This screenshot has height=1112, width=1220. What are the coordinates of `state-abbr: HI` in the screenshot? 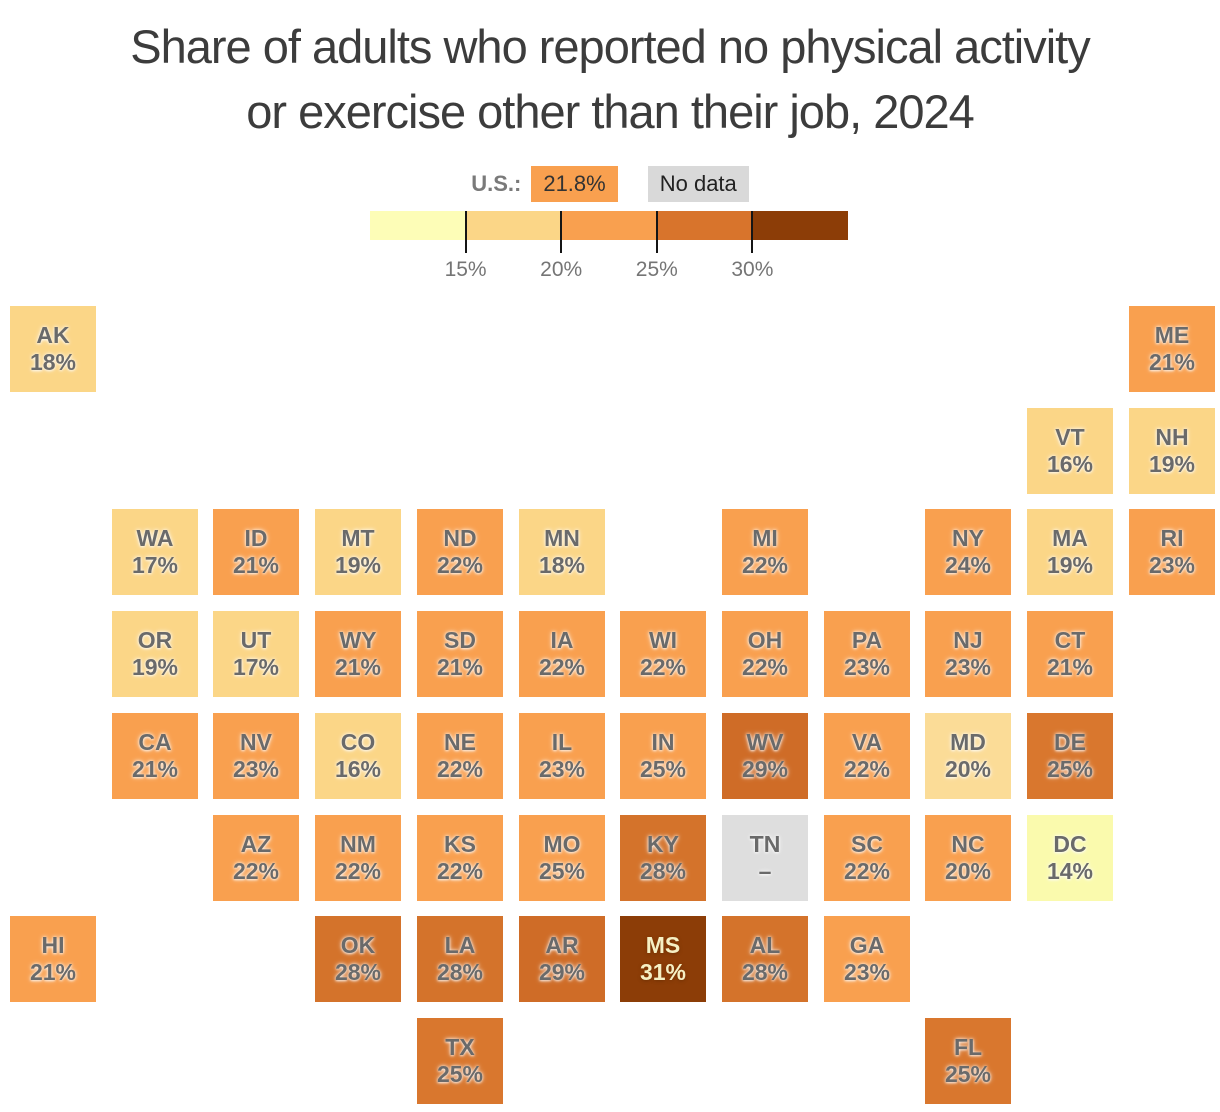 It's located at (53, 945).